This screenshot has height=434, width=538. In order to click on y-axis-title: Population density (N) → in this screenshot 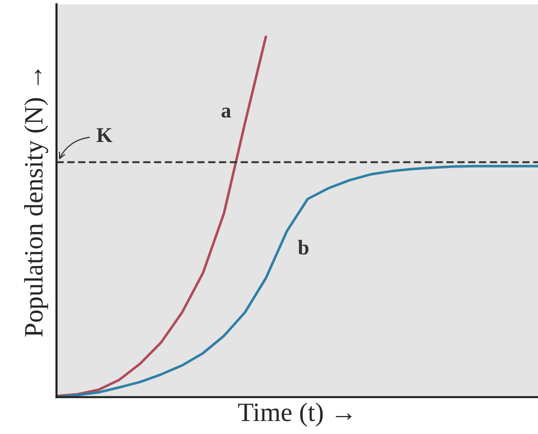, I will do `click(36, 203)`.